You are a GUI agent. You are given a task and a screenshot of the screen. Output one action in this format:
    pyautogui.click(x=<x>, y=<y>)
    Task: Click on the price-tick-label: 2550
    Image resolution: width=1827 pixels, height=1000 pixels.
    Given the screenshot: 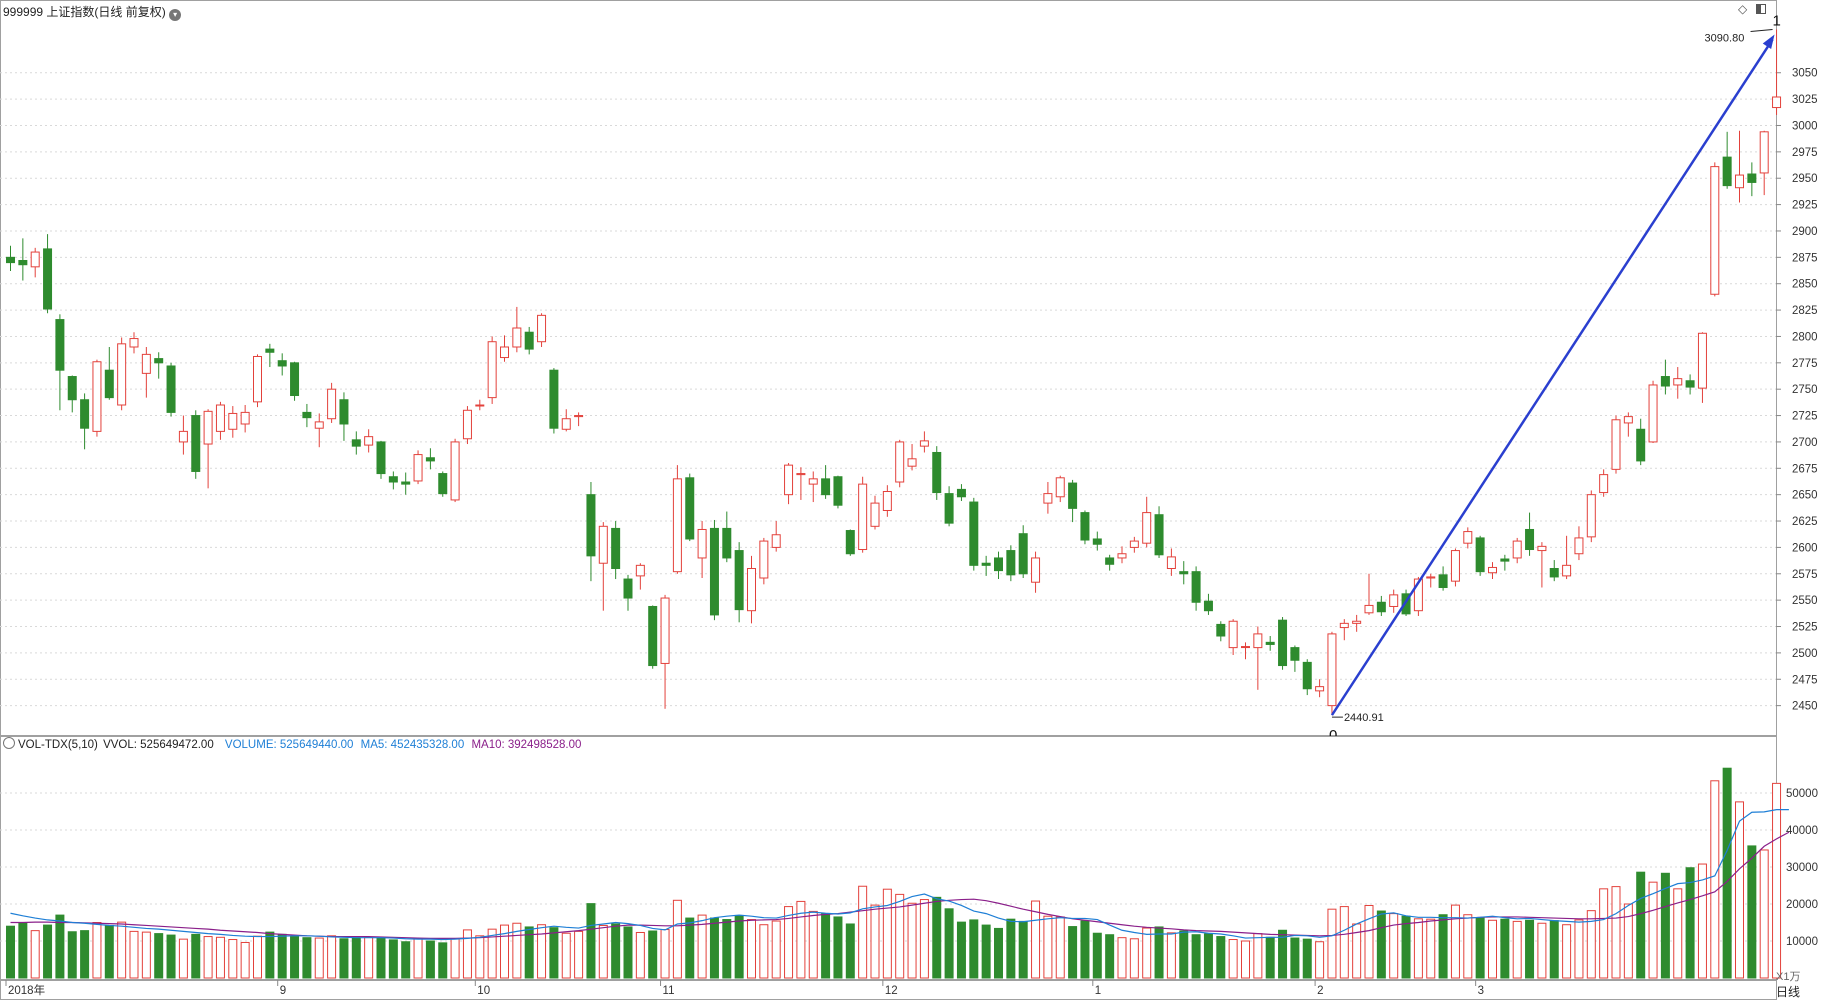 What is the action you would take?
    pyautogui.click(x=1805, y=601)
    